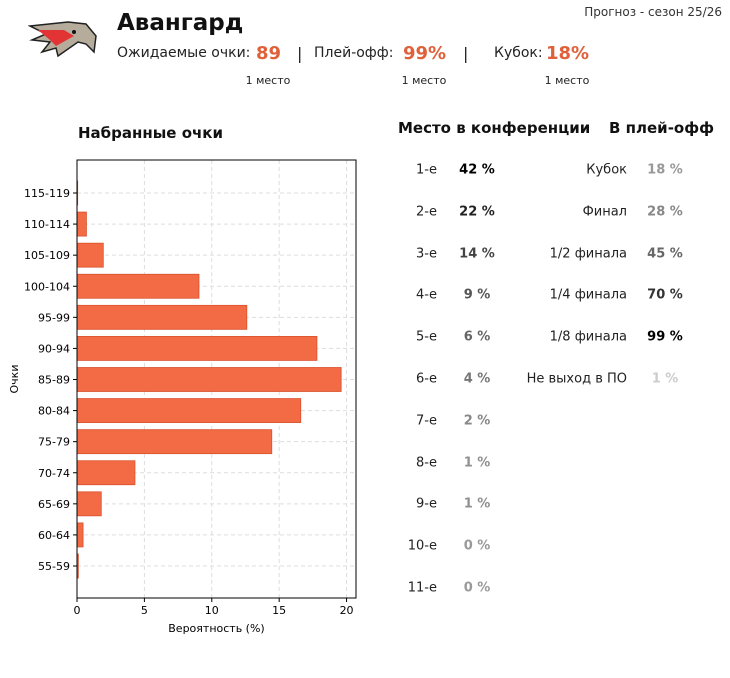 This screenshot has height=678, width=730. Describe the element at coordinates (665, 254) in the screenshot. I see `playoff-stage-value: 45 %` at that location.